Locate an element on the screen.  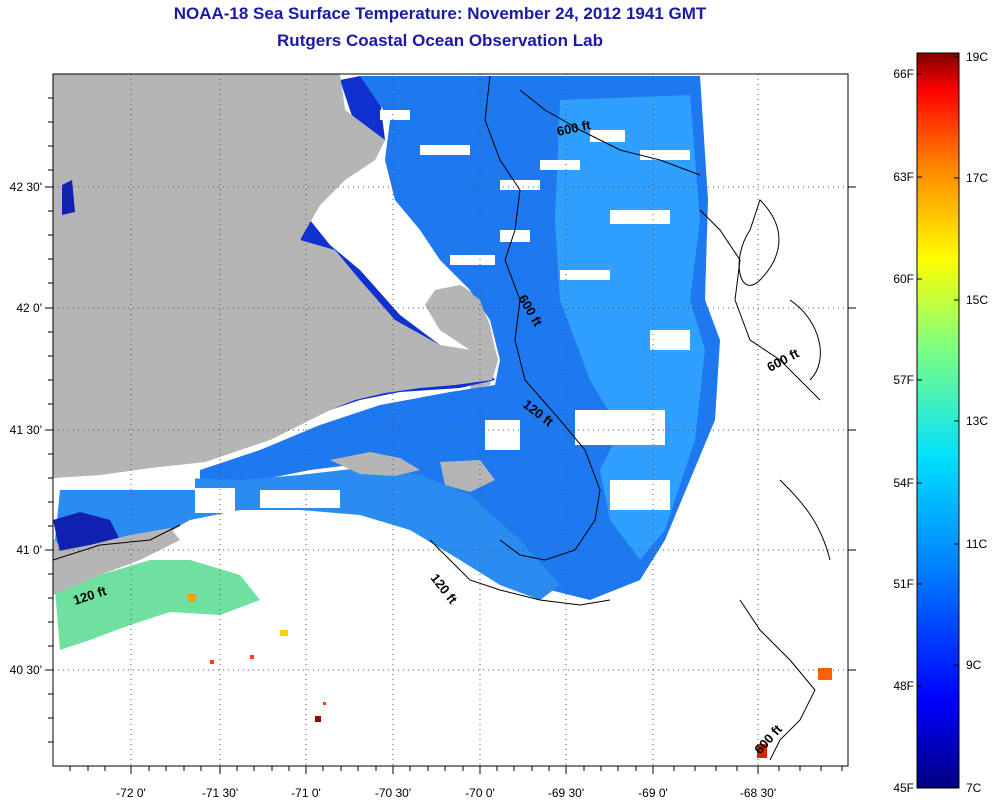
contour-label-120-e: 120 ft is located at coordinates (444, 589).